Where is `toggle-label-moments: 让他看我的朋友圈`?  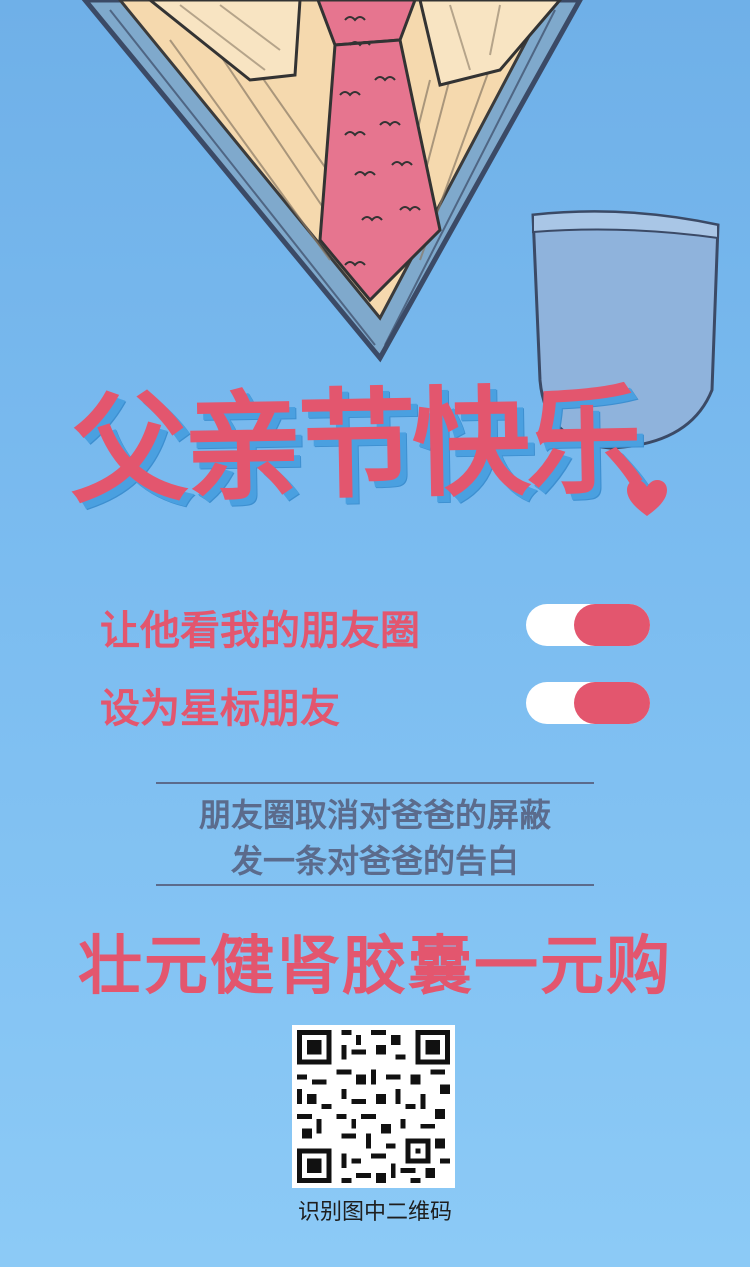 toggle-label-moments: 让他看我的朋友圈 is located at coordinates (260, 631).